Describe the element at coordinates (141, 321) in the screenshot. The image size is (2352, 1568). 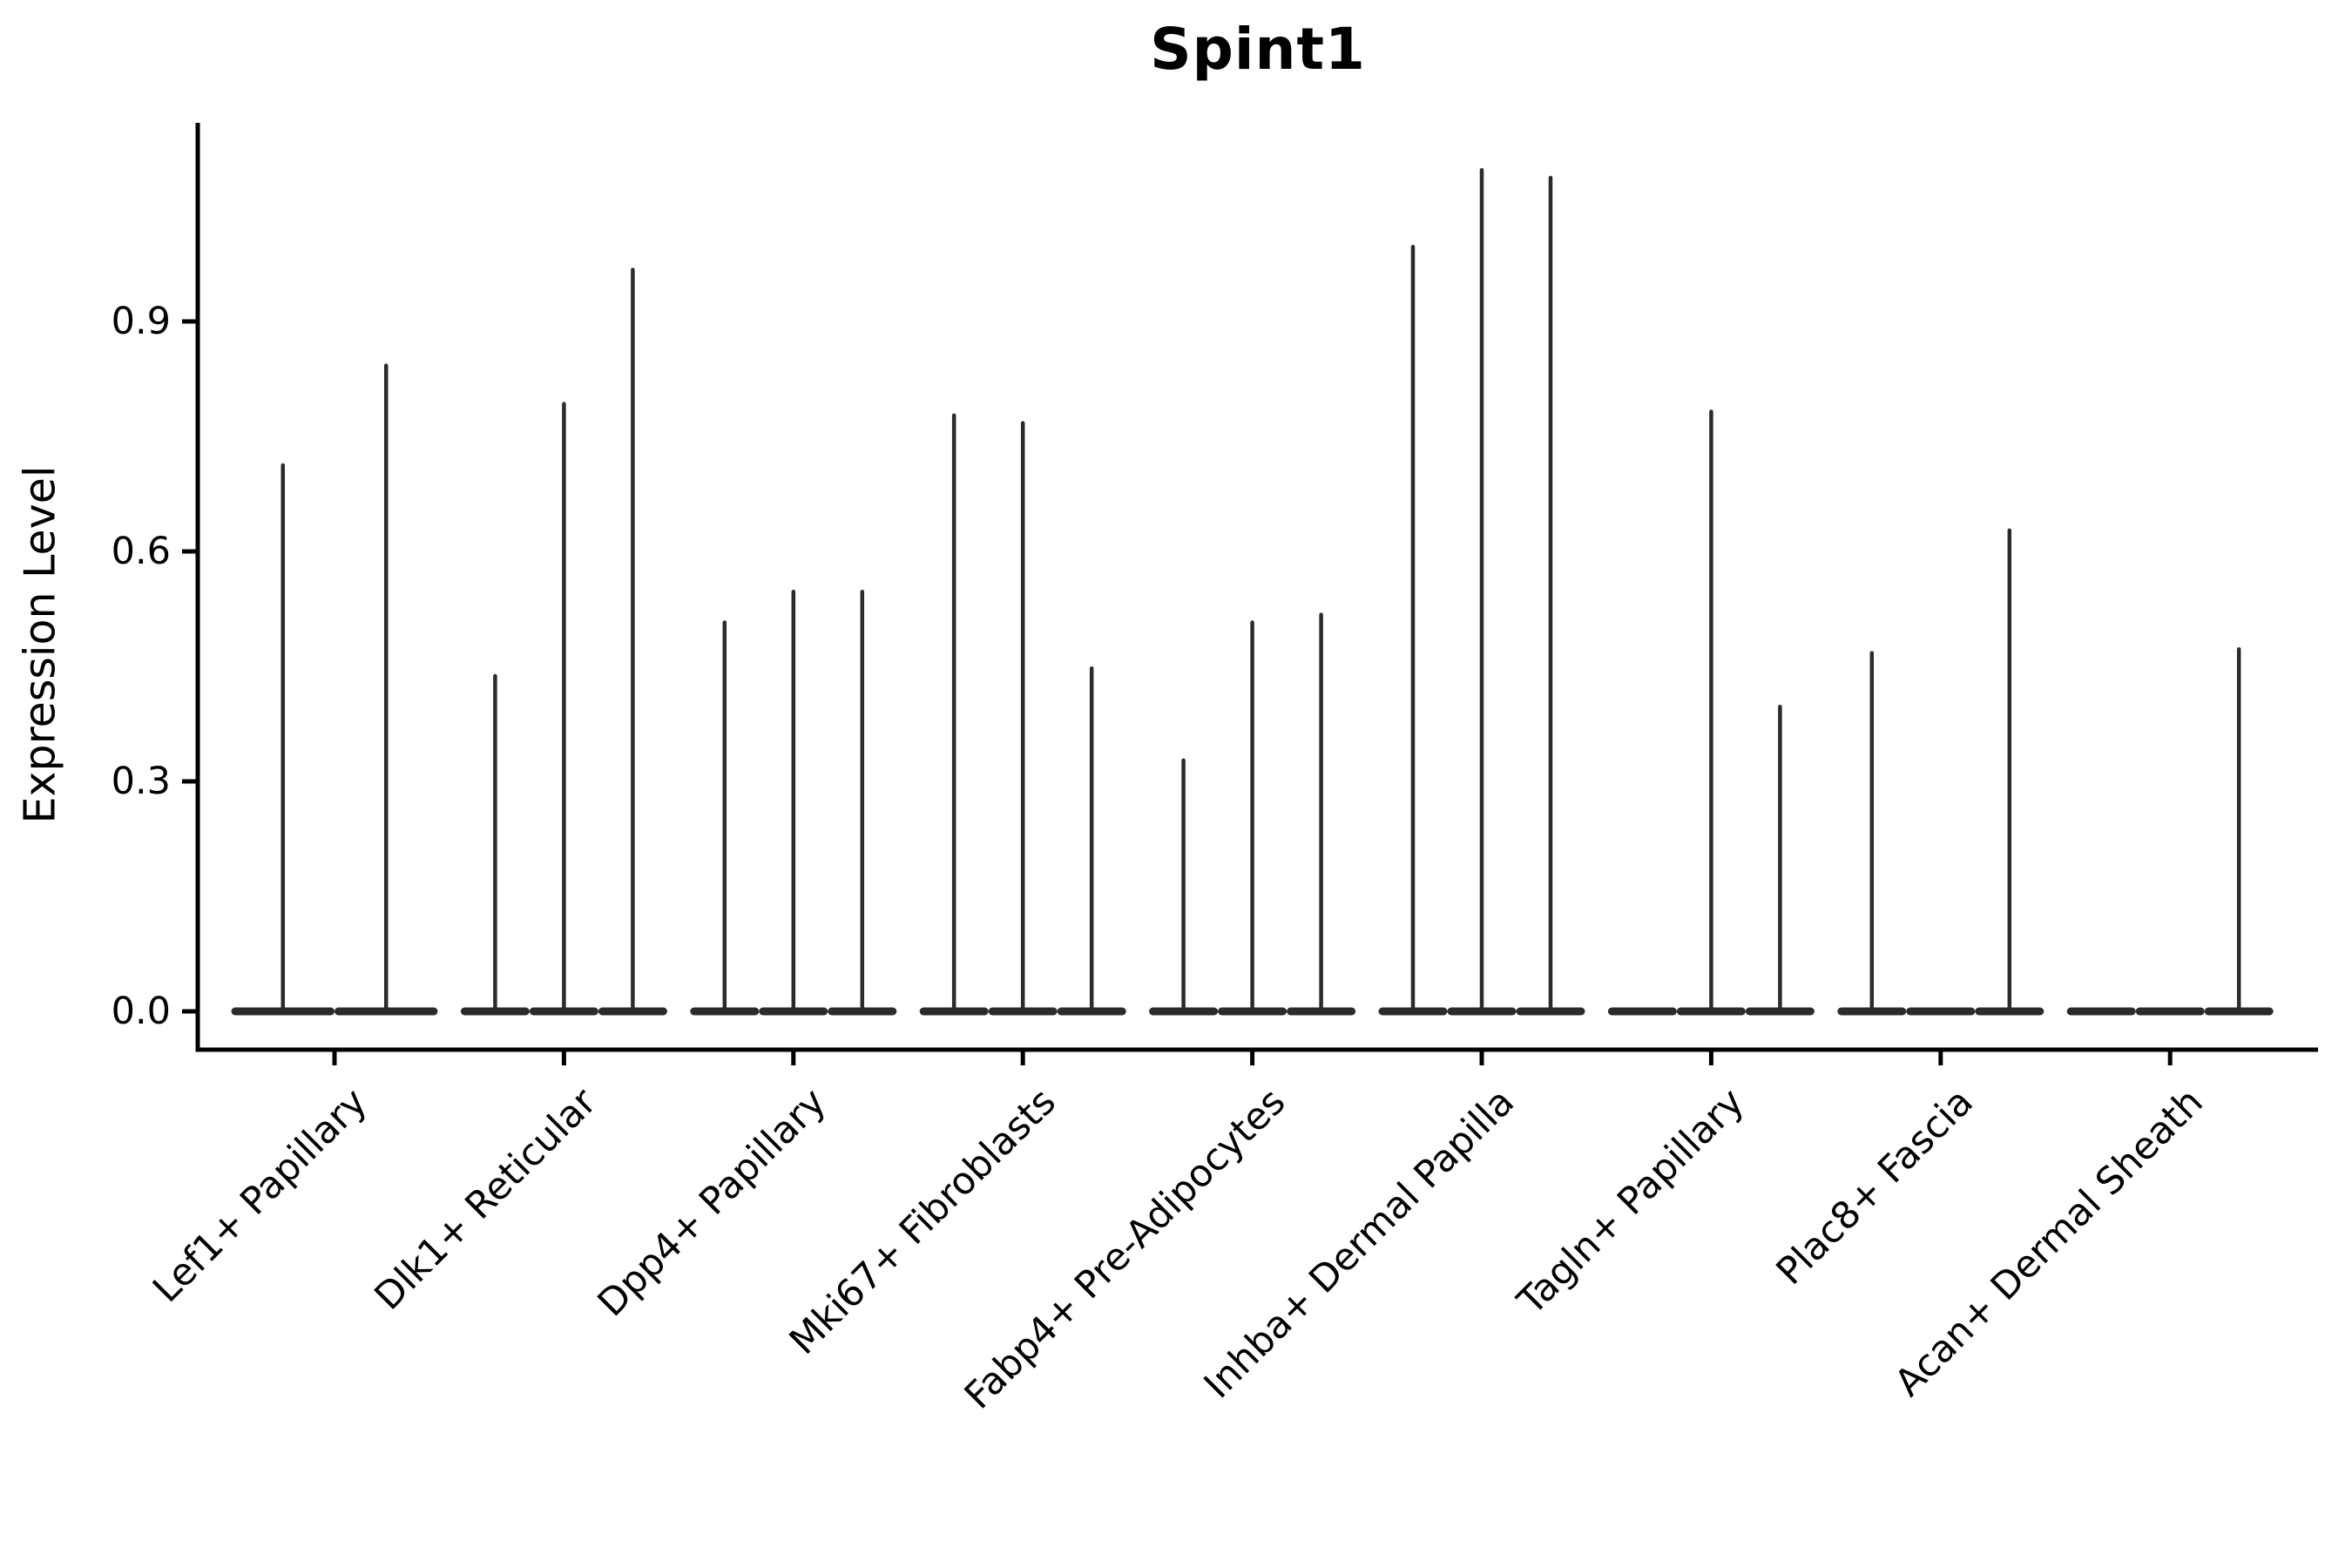
I see `y-tick-label: 0.9` at that location.